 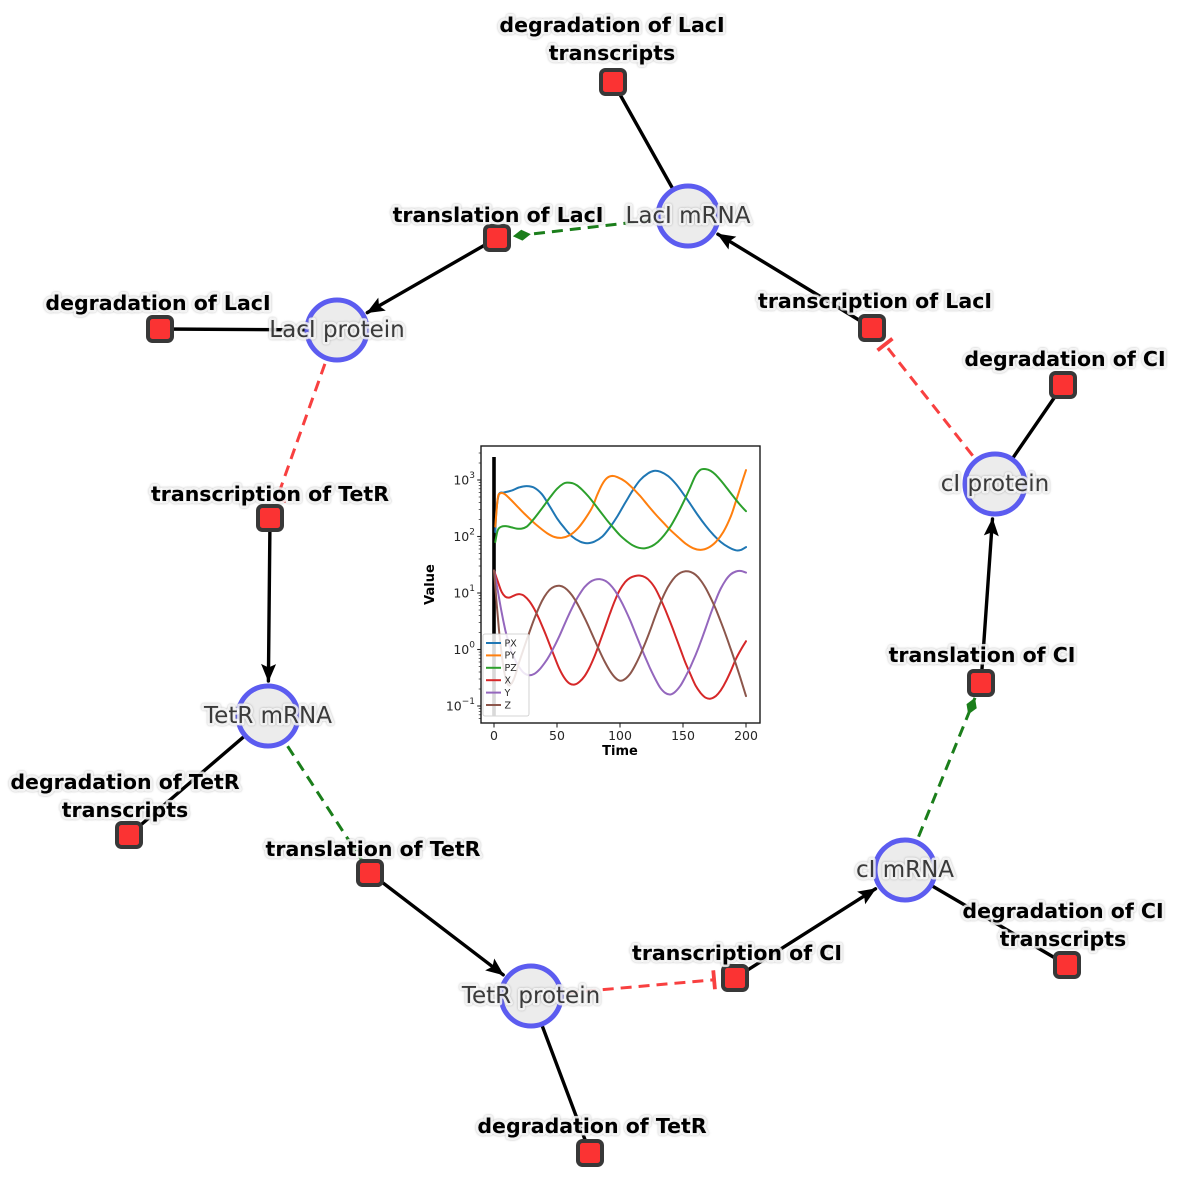 I want to click on reaction-node-deg_ci, so click(x=1063, y=385).